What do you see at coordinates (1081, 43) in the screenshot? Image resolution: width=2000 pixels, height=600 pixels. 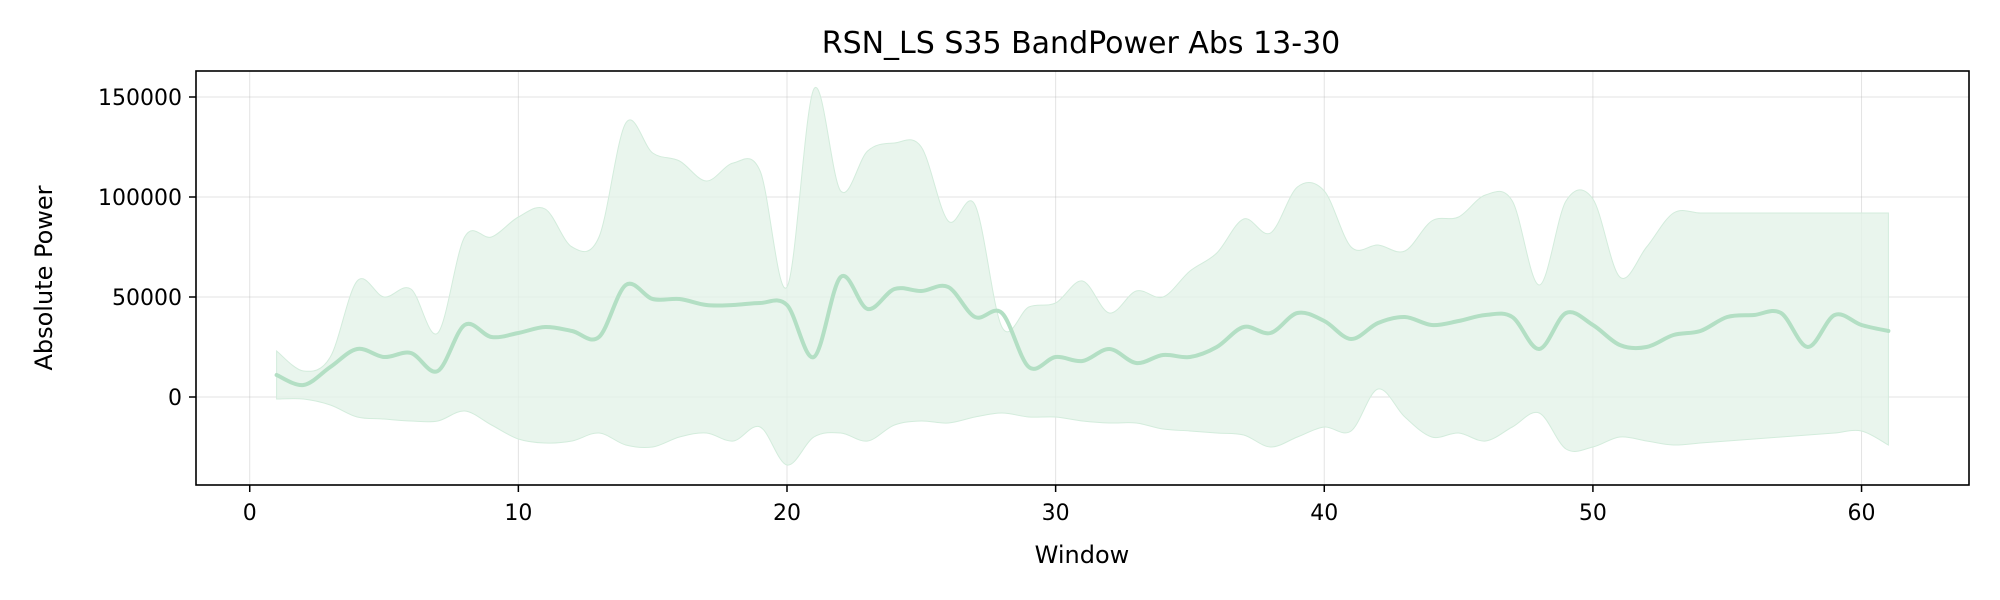 I see `chart-title: RSN_LS S35 BandPower Abs 13-30` at bounding box center [1081, 43].